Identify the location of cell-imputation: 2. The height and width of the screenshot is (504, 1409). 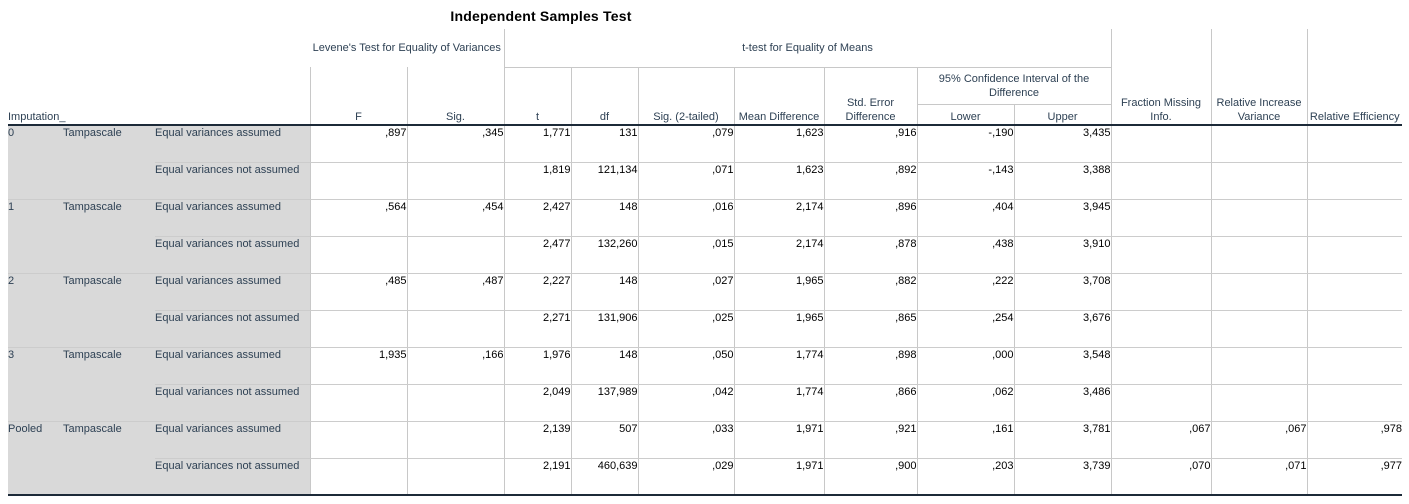
(35, 310).